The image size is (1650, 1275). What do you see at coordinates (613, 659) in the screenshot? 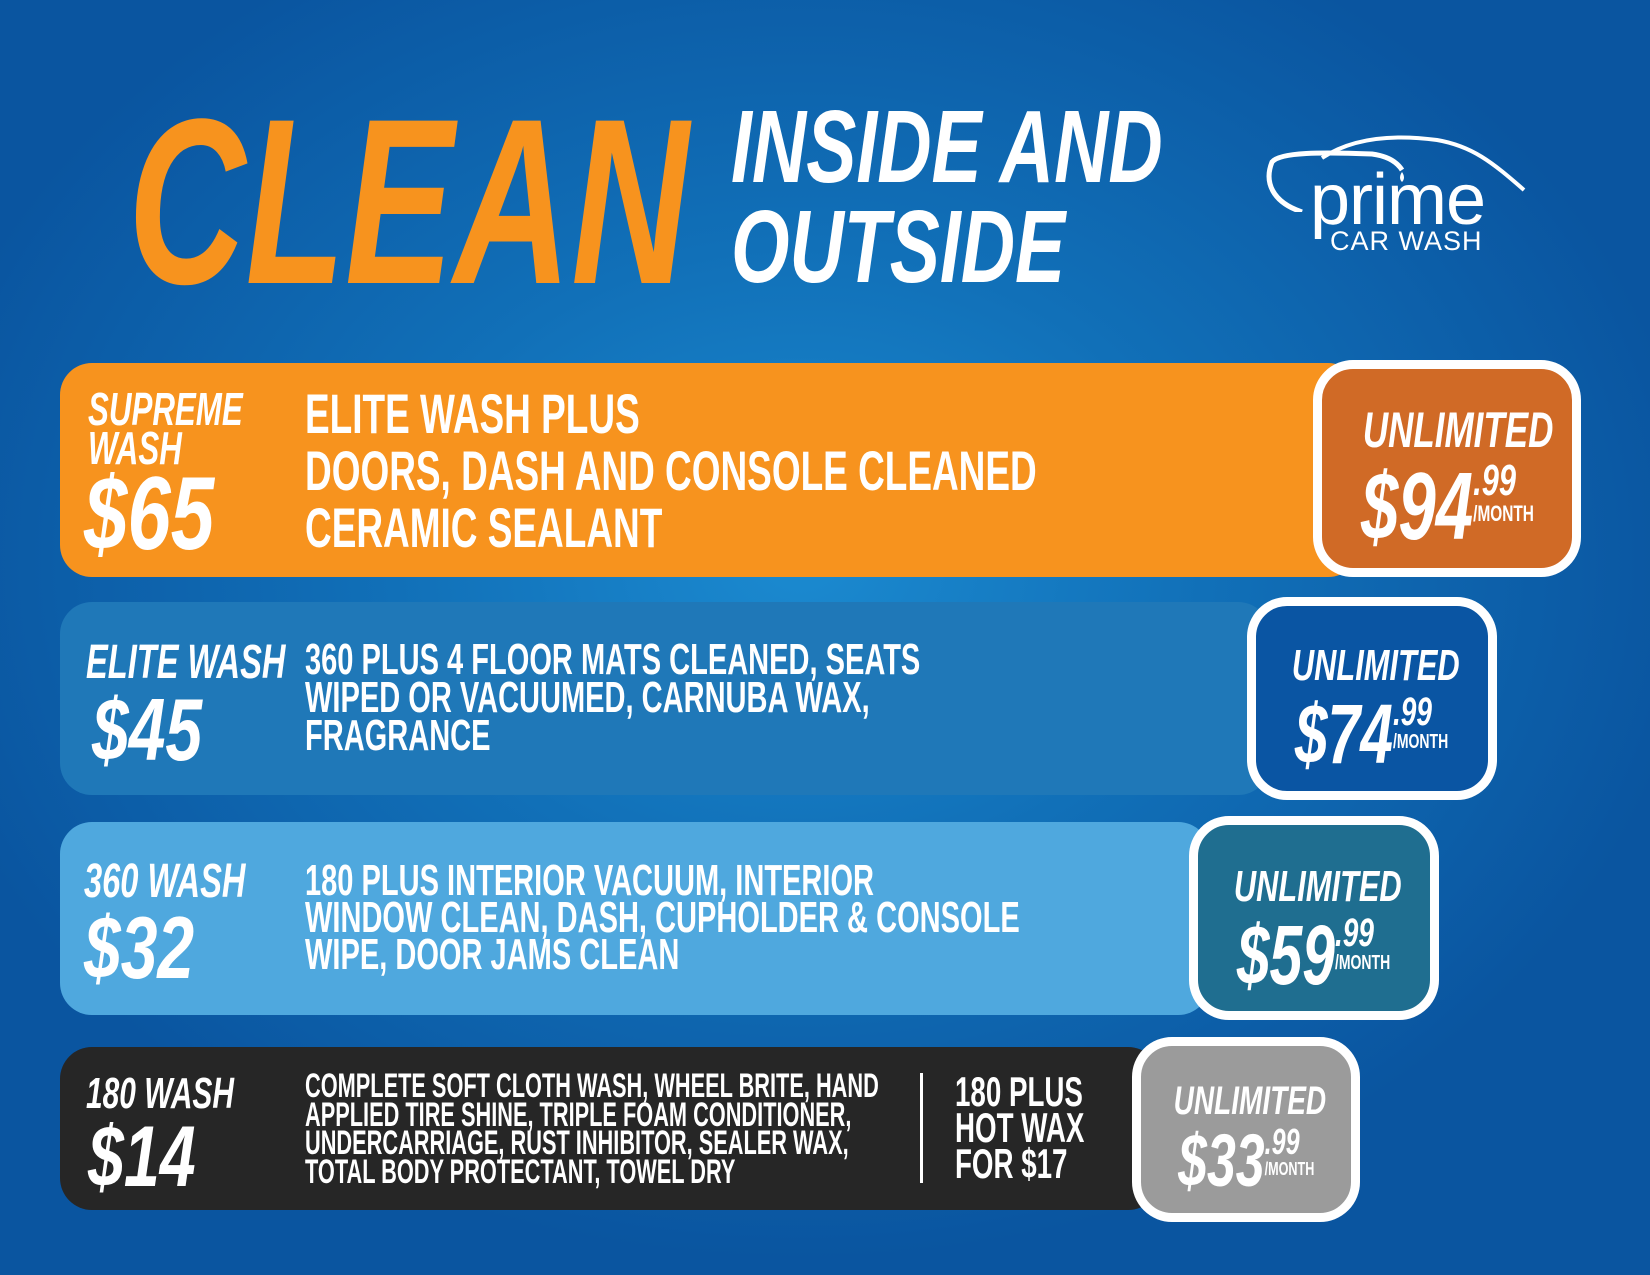
I see `feature: 360 PLUS 4 FLOOR MATS CLEANED, SEATS` at bounding box center [613, 659].